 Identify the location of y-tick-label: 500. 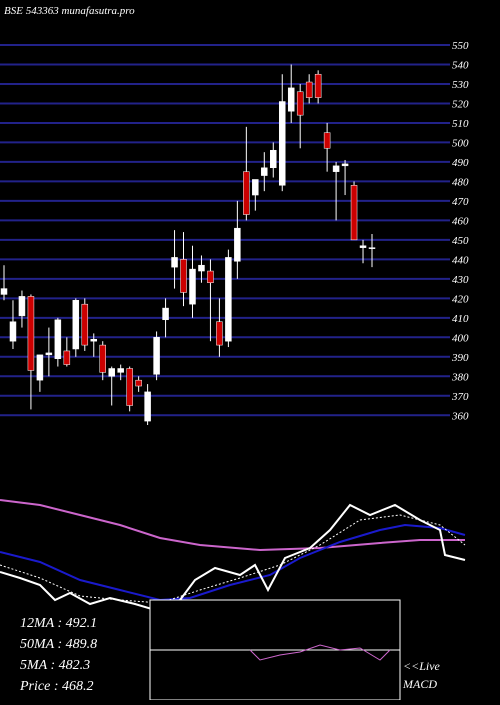
(460, 143).